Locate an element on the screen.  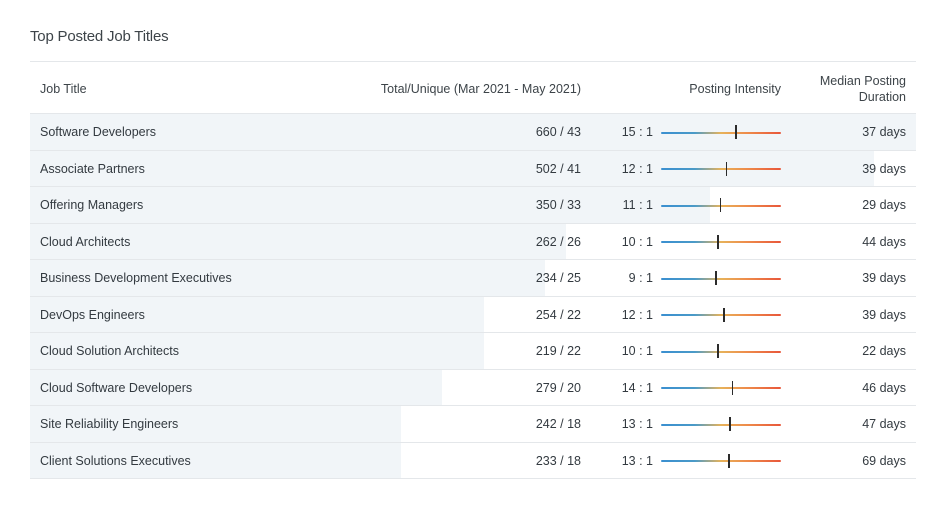
median-duration-cell: 44 days is located at coordinates (884, 241).